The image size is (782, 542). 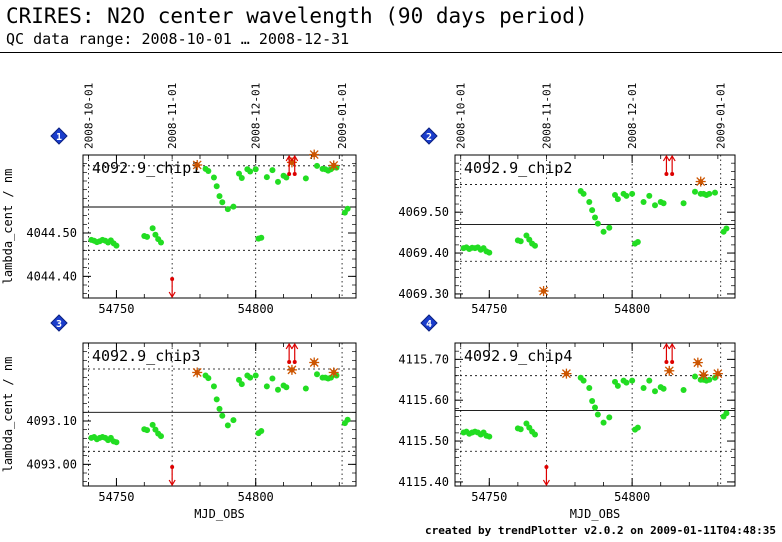 What do you see at coordinates (146, 168) in the screenshot?
I see `panel-title: 4092.9_chip1` at bounding box center [146, 168].